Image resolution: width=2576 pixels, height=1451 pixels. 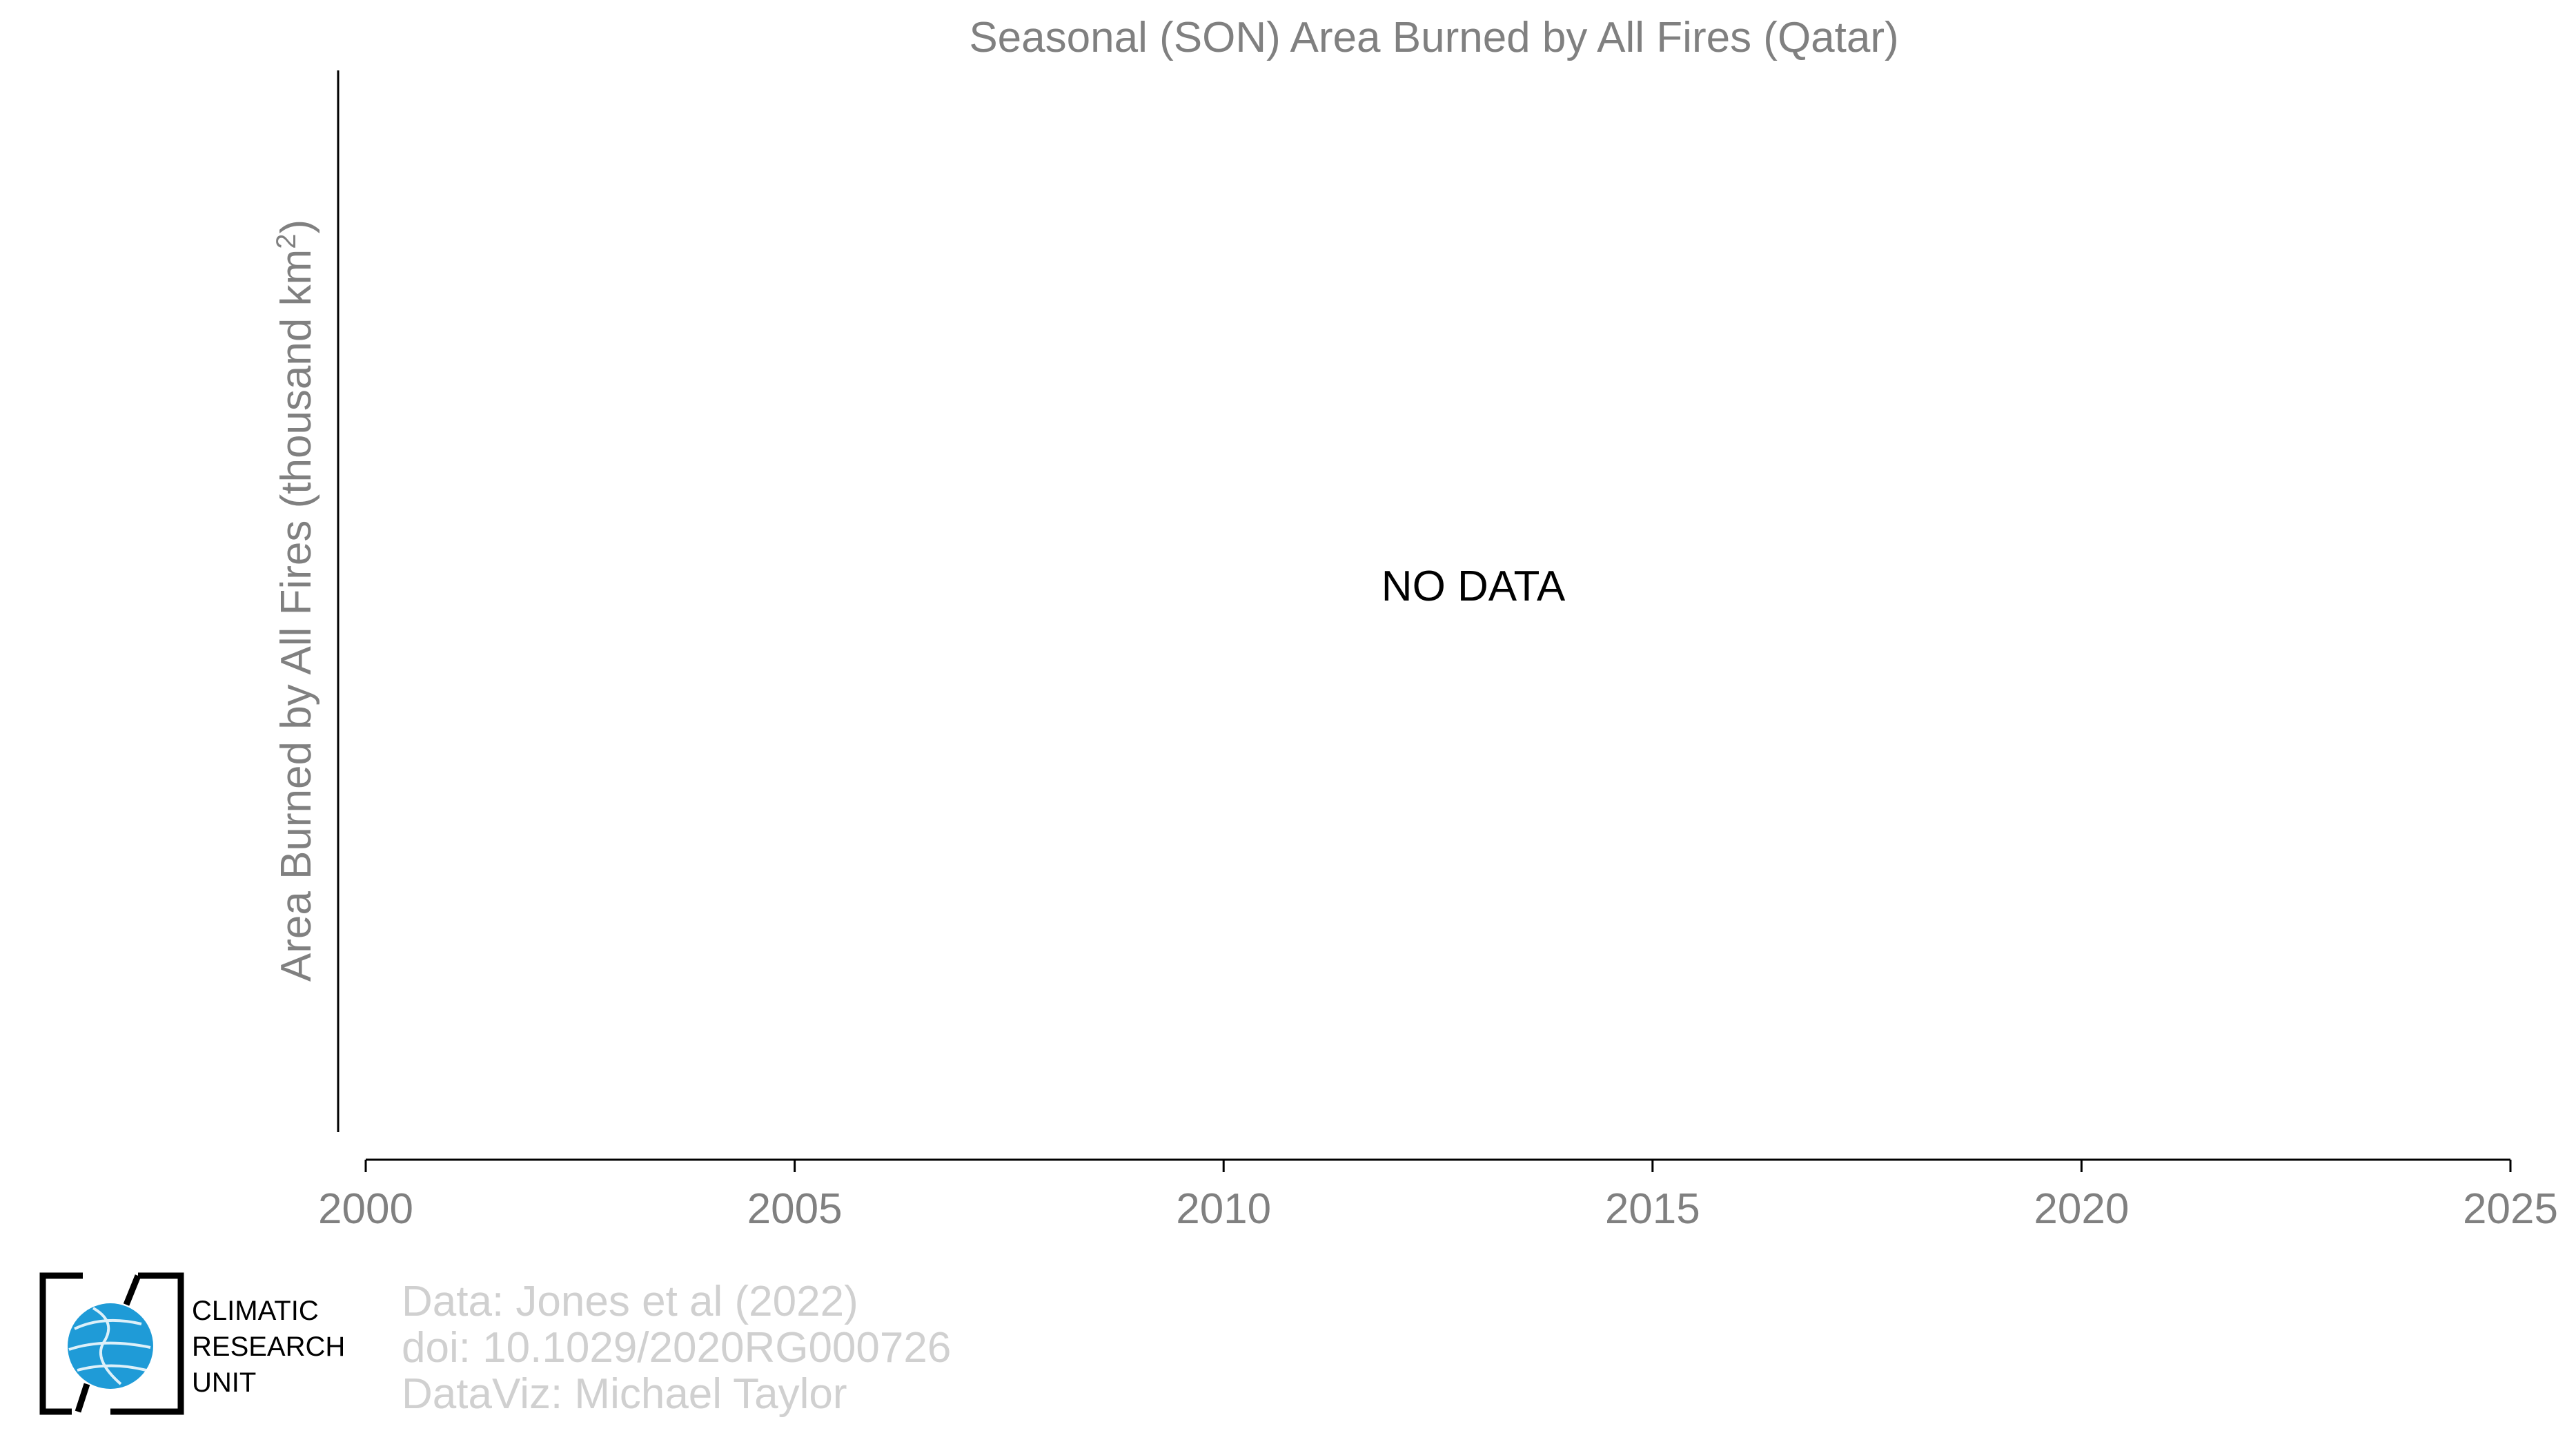 I want to click on globe-swirl-icon, so click(x=109, y=1346).